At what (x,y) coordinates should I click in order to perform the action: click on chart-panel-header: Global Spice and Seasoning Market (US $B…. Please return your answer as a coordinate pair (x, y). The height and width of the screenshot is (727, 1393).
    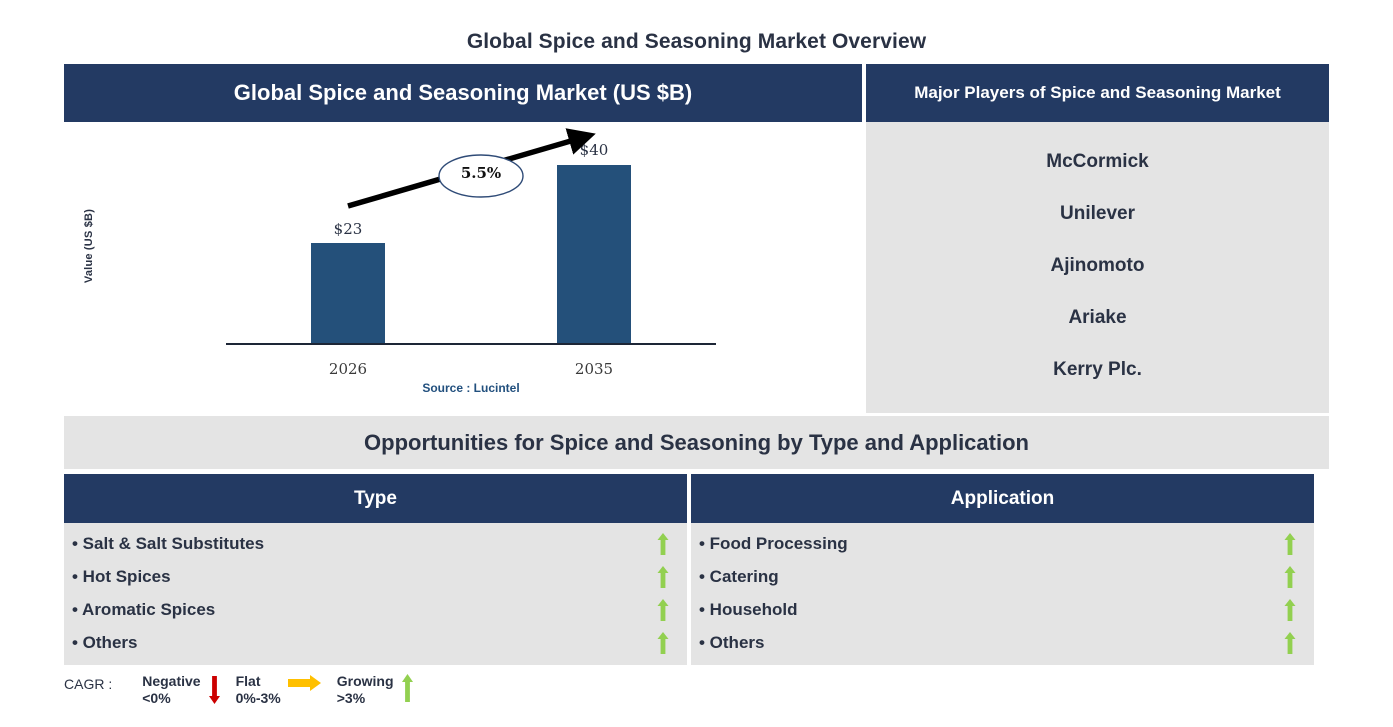
    Looking at the image, I should click on (463, 93).